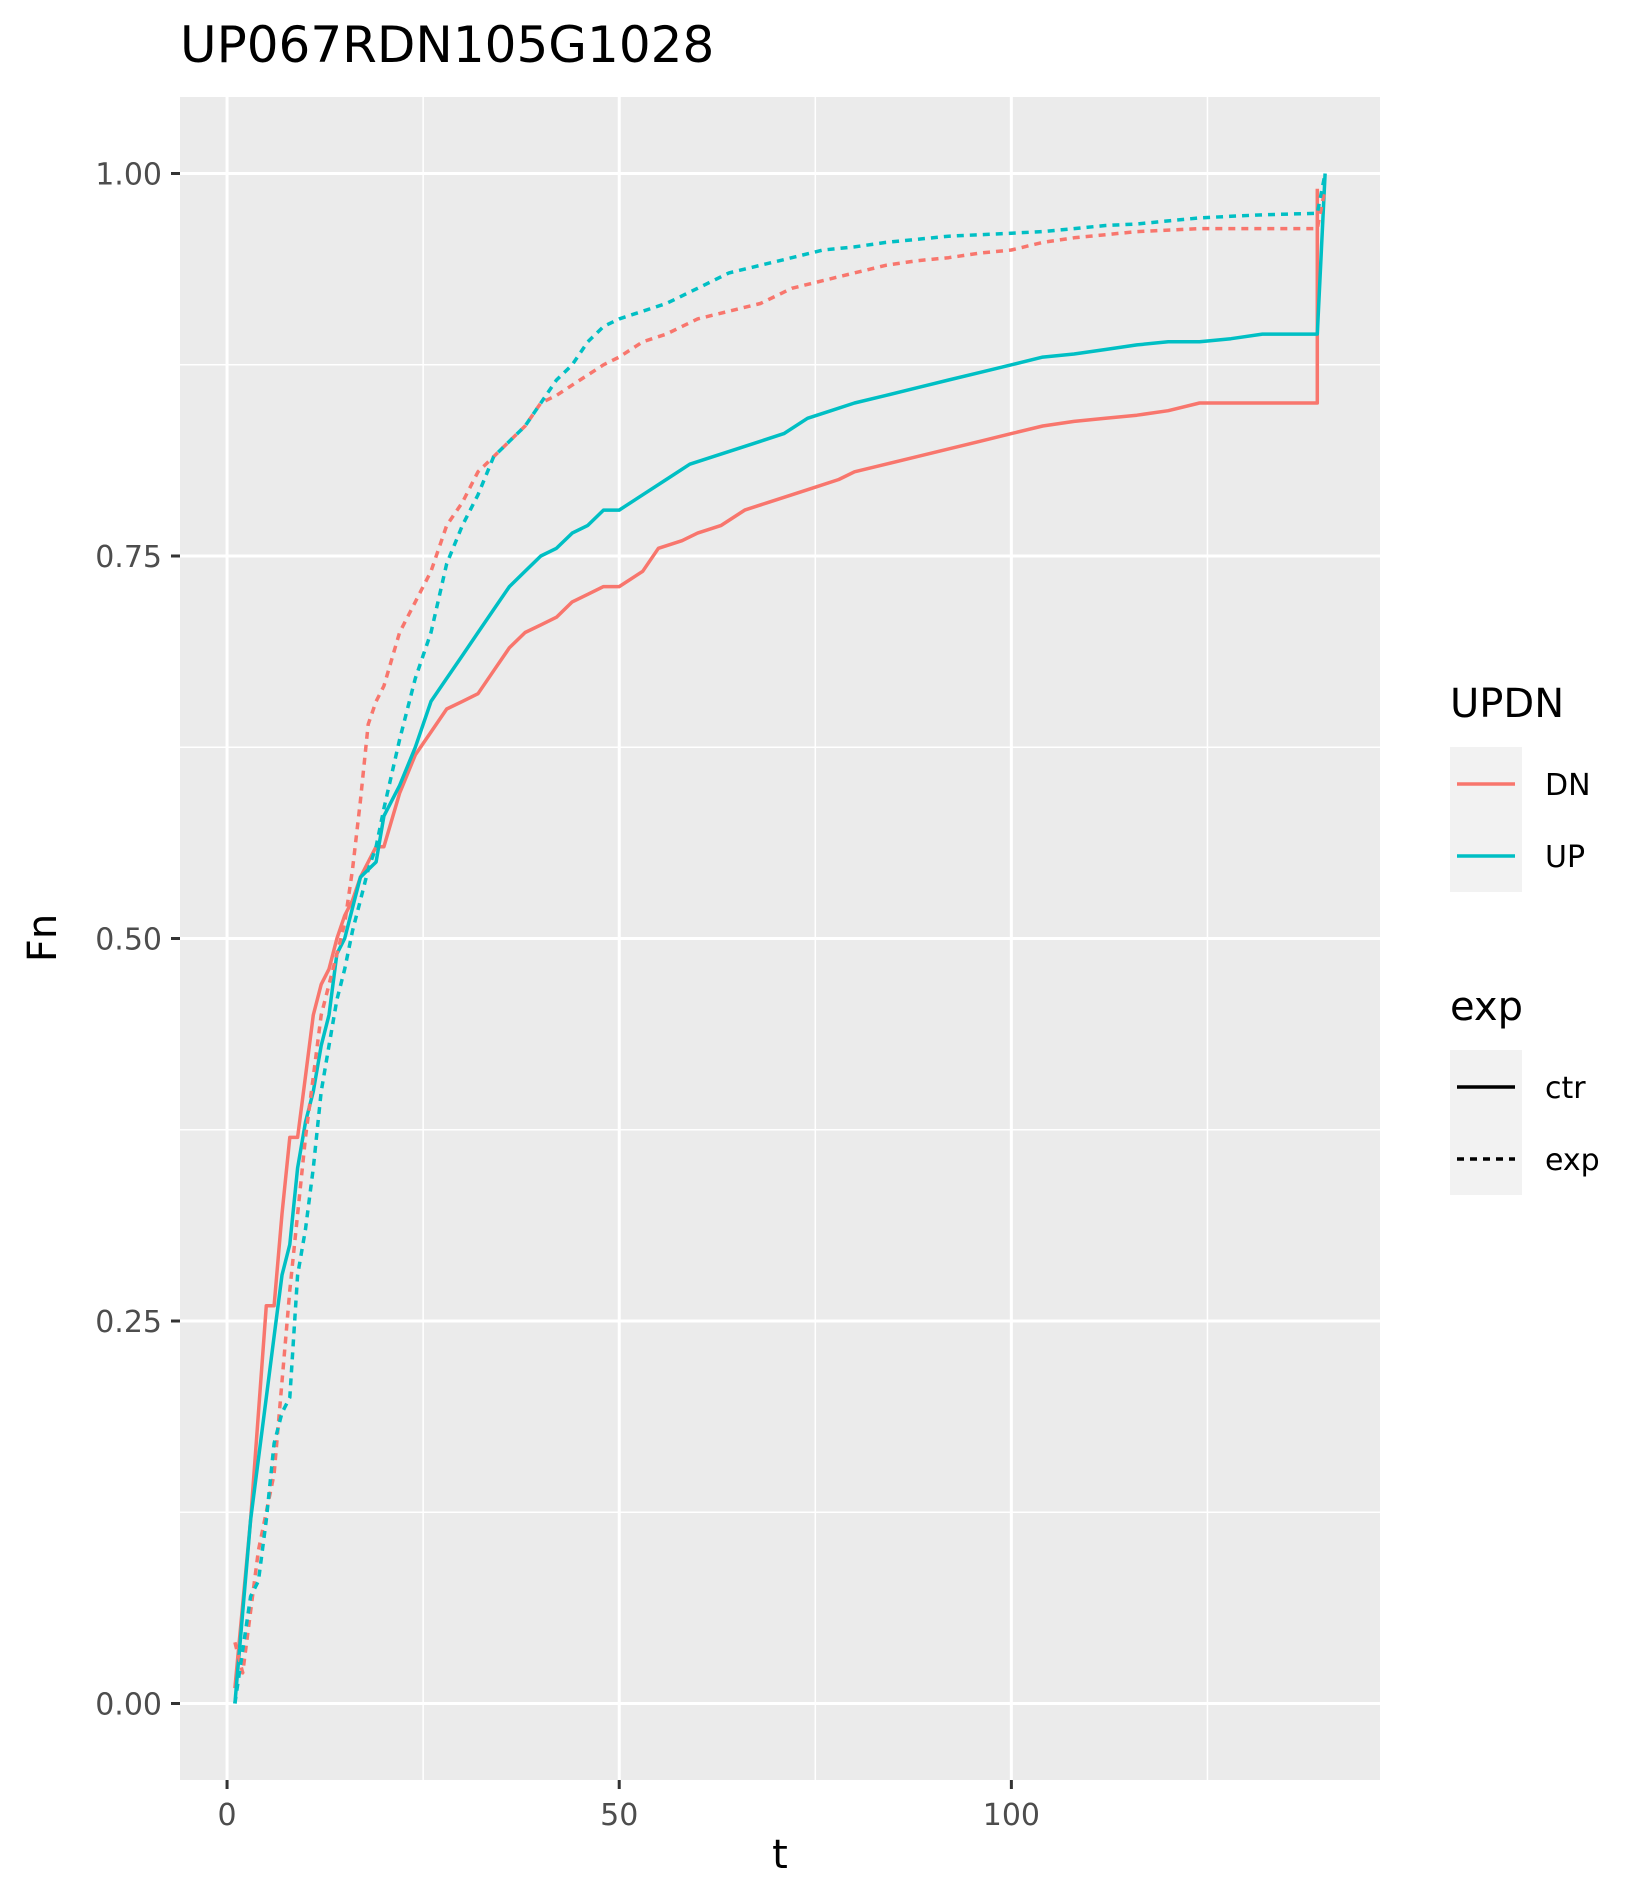 The image size is (1640, 1890). What do you see at coordinates (128, 1322) in the screenshot?
I see `y-tick-label-0.25: 0.25` at bounding box center [128, 1322].